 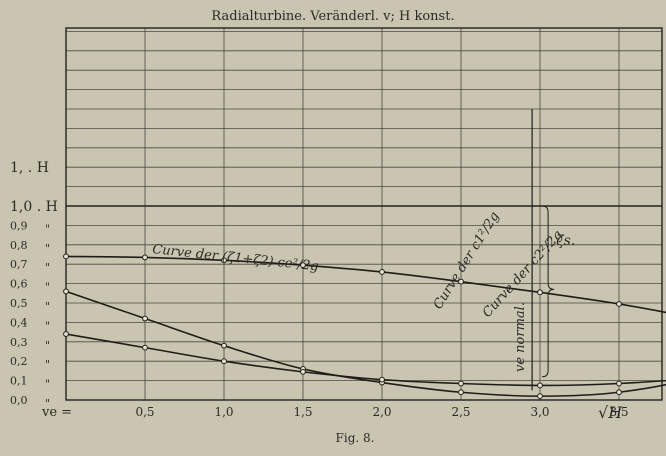 I want to click on ve-normal-label: ve normal., so click(x=520, y=337).